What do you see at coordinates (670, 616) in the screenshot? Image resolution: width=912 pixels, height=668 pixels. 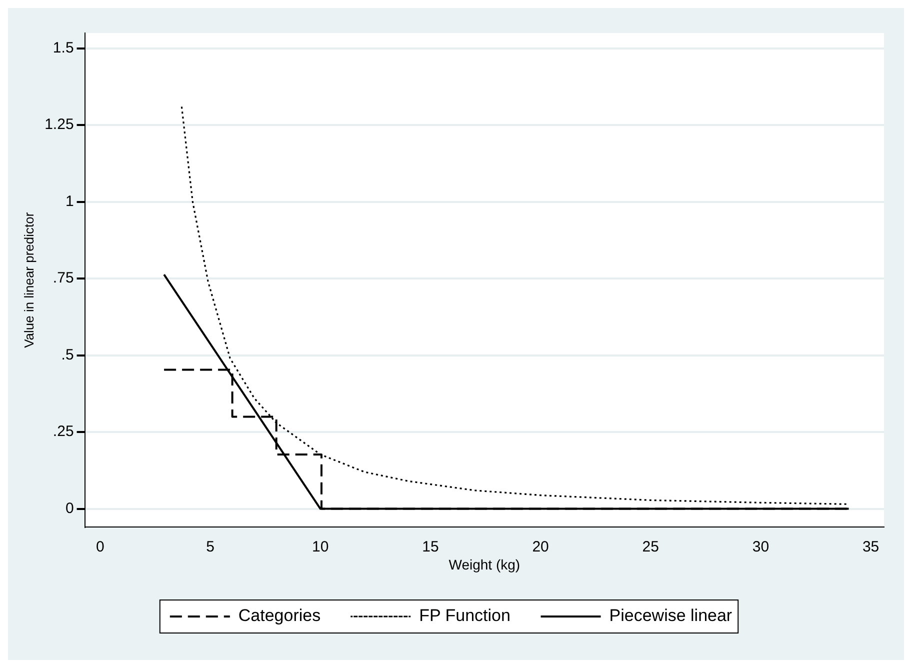 I see `legend-label: Piecewise linear` at bounding box center [670, 616].